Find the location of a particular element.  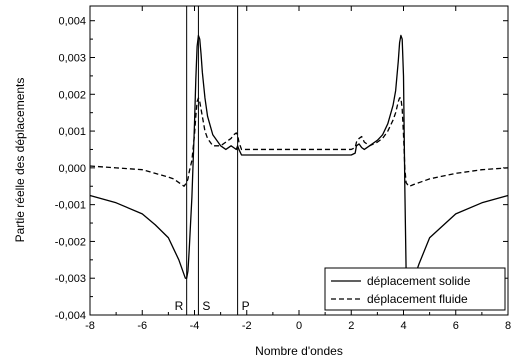

y-tick-label: 0,002 is located at coordinates (72, 95).